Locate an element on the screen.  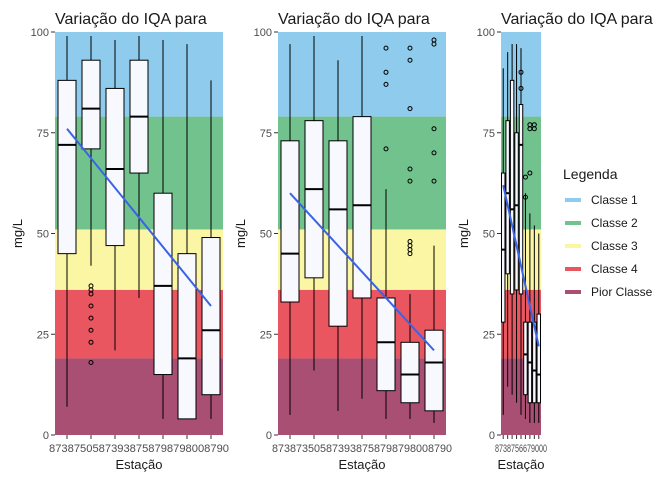
legend-title: Legenda is located at coordinates (590, 174).